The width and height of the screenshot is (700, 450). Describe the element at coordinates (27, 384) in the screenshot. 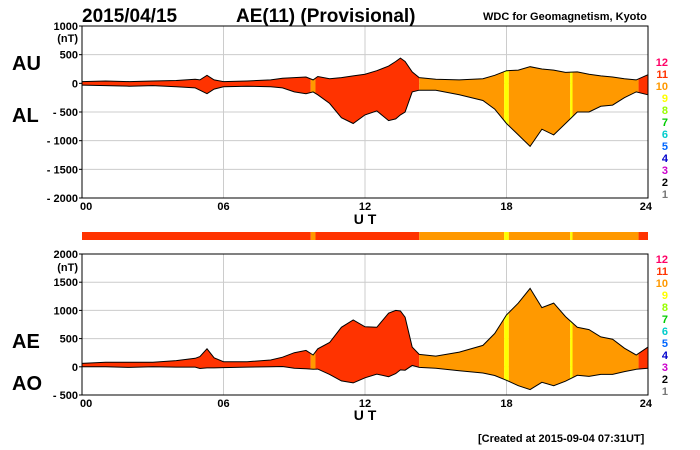

I see `lower-series-label: AO` at that location.